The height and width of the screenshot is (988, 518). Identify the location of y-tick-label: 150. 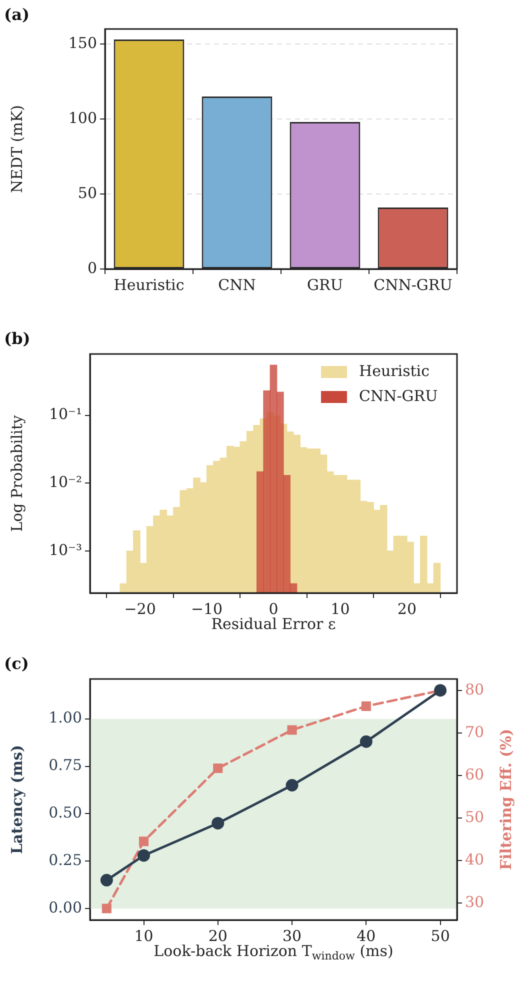
(82, 43).